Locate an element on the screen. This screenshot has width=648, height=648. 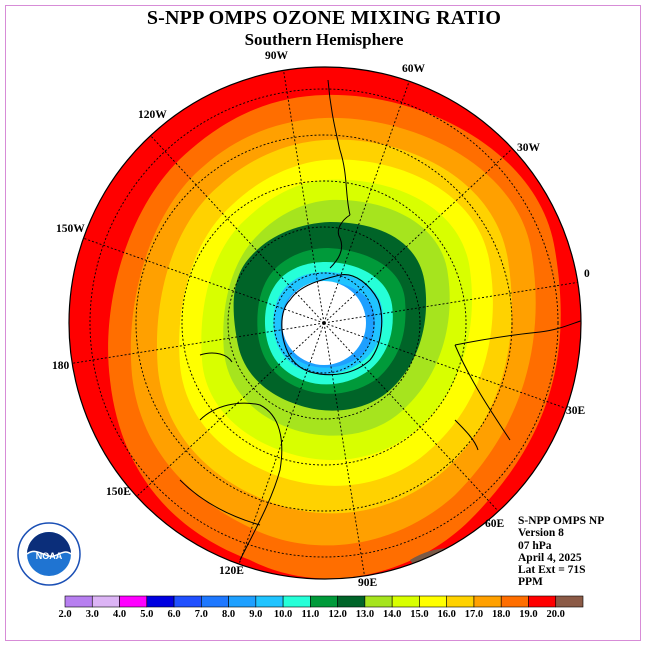
lon-label-90e: 90E is located at coordinates (368, 583).